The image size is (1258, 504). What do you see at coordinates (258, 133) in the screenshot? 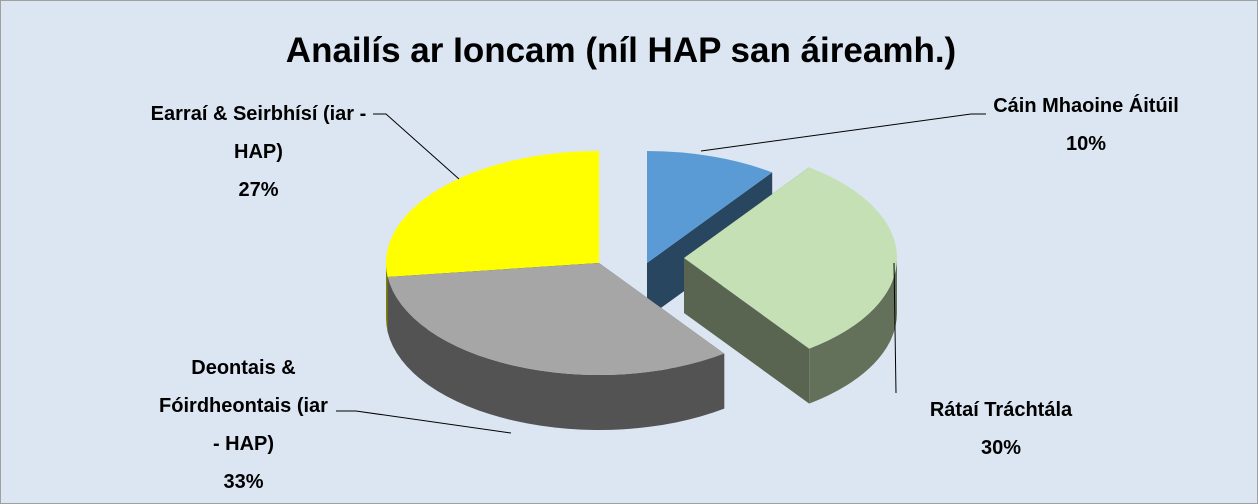
I see `category-label: Earraí & Seirbhísí (iar - HAP)` at bounding box center [258, 133].